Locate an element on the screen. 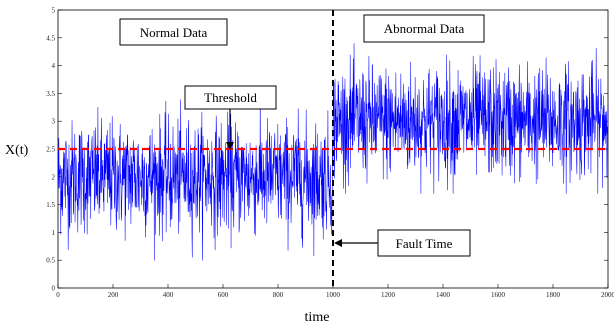 The height and width of the screenshot is (329, 614). x-tick-label: 1000 is located at coordinates (333, 295).